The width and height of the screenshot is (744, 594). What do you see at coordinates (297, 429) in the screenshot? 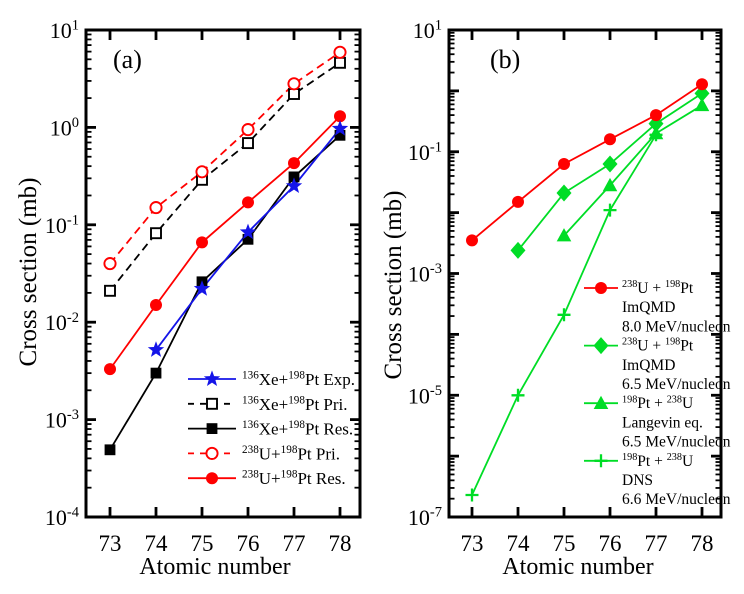
I see `xe136-pt198-res-legend-label: 136Xe+198Pt Res.` at bounding box center [297, 429].